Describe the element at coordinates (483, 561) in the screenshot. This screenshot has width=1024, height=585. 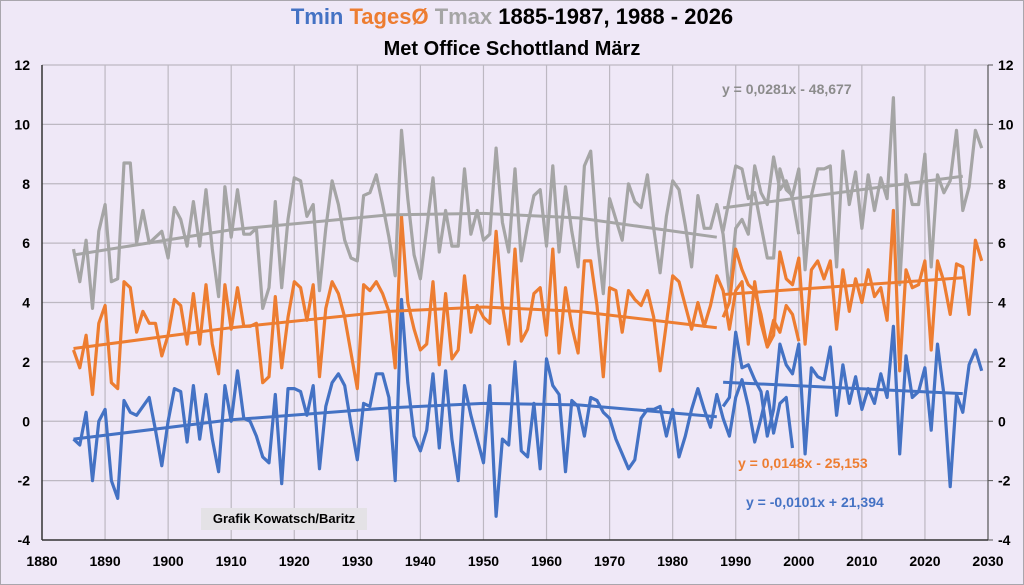
I see `x-tick-label: 1950` at that location.